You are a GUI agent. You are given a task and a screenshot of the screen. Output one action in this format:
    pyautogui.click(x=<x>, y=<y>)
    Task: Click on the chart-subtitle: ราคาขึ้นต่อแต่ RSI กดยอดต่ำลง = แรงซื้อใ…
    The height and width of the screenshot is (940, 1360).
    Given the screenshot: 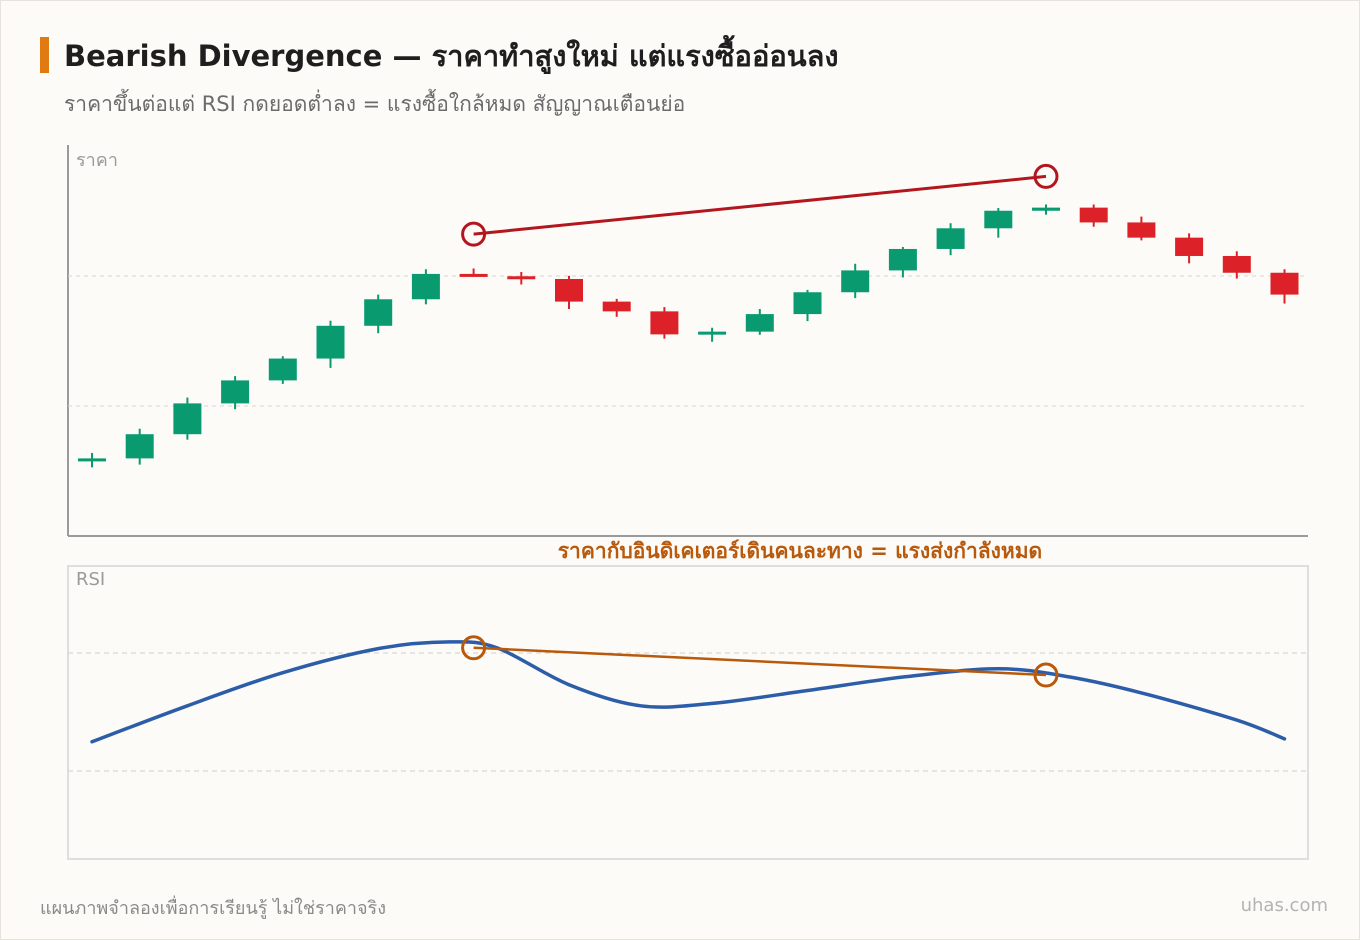 What is the action you would take?
    pyautogui.click(x=375, y=104)
    